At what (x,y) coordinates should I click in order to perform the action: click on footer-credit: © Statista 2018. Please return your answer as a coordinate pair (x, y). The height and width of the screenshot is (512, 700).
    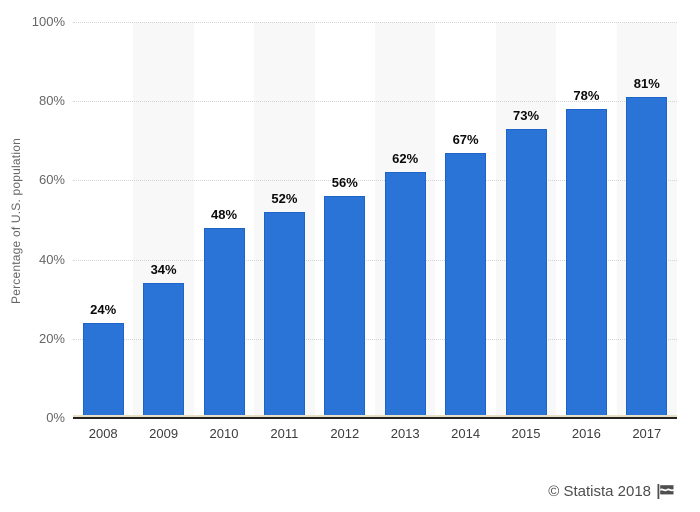
    Looking at the image, I should click on (611, 491).